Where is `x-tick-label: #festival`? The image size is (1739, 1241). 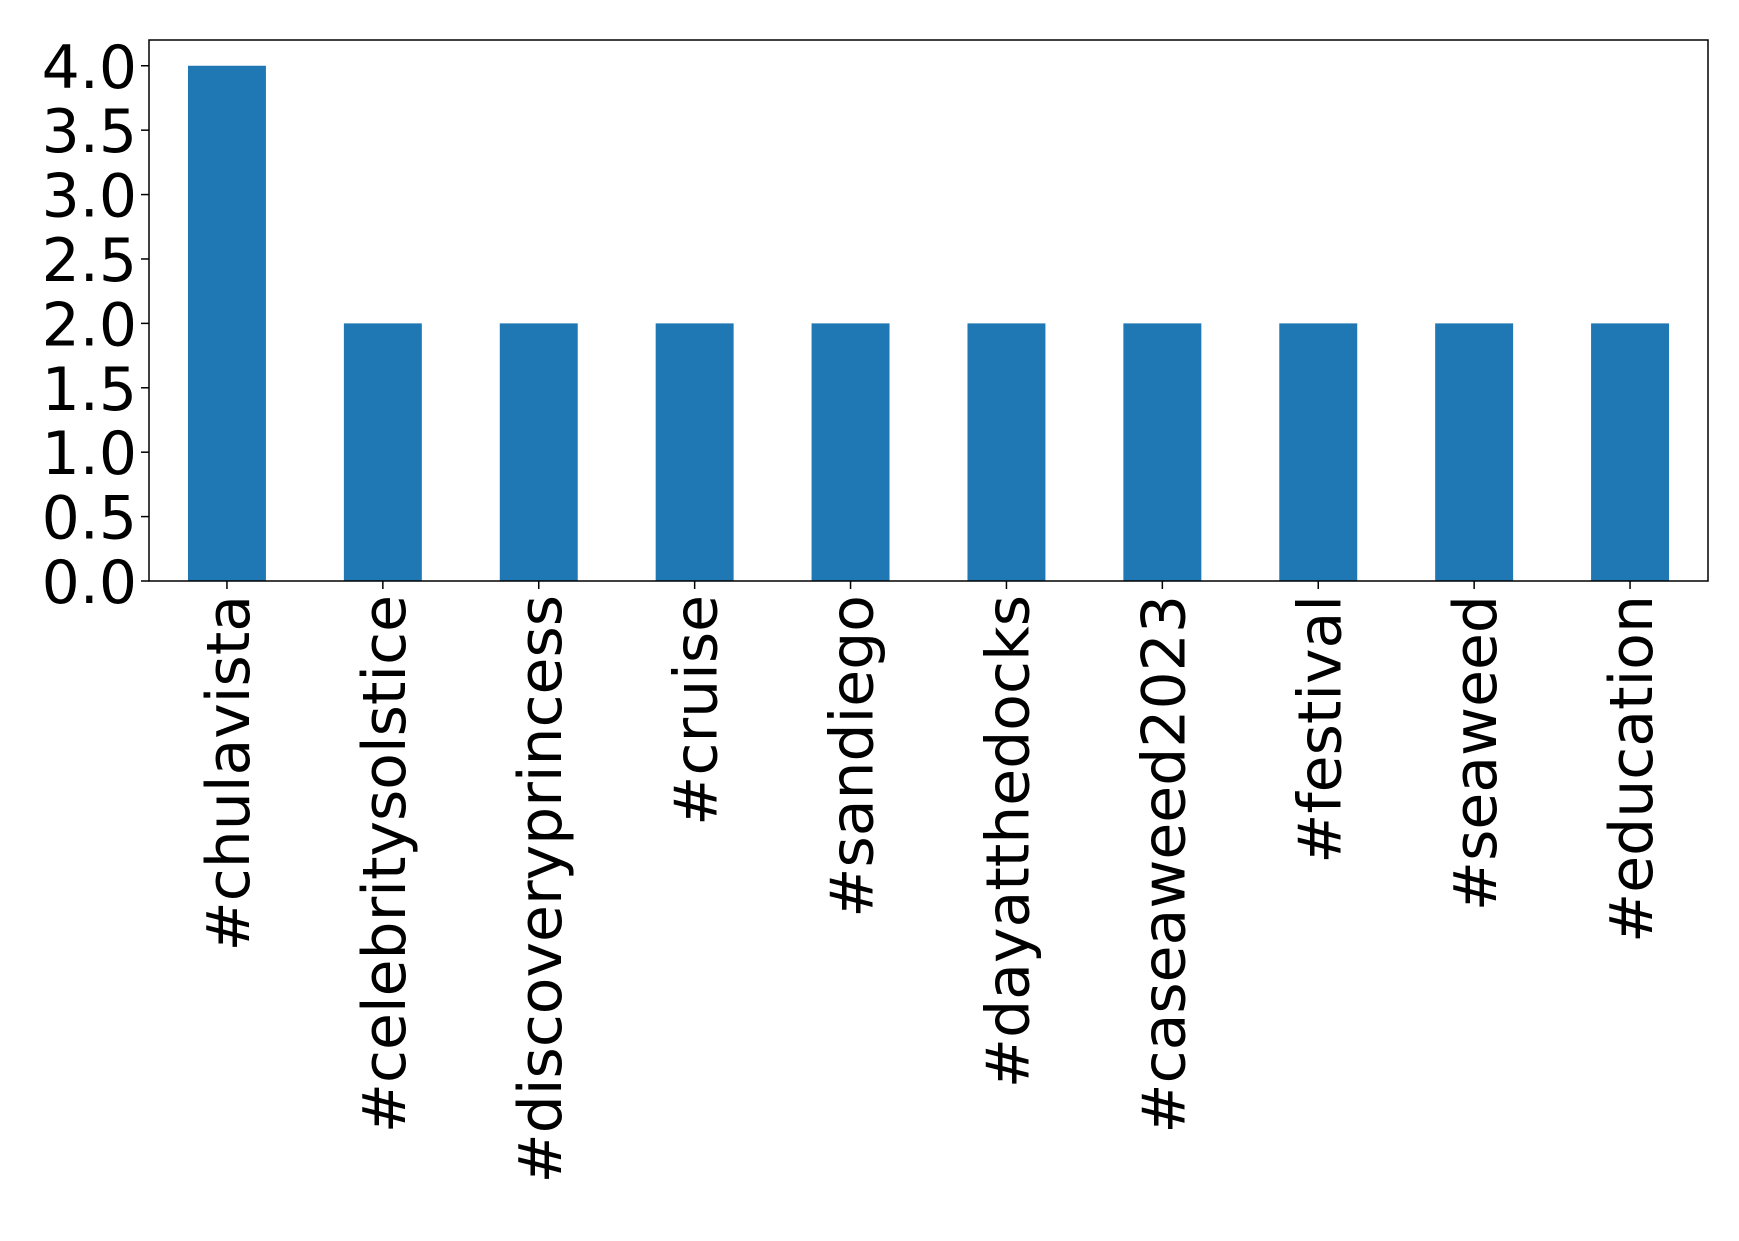
x-tick-label: #festival is located at coordinates (1320, 729).